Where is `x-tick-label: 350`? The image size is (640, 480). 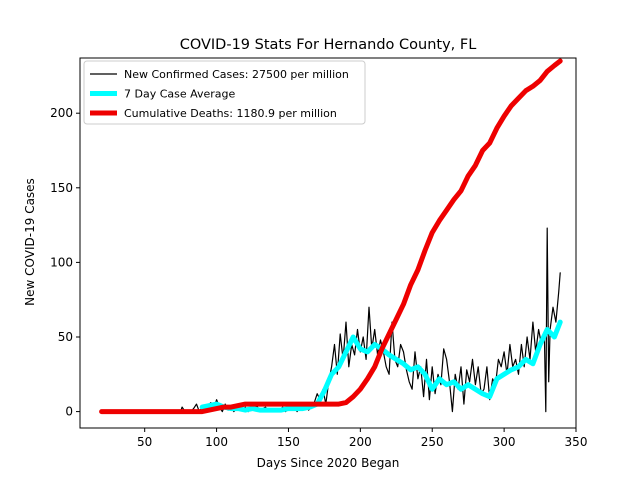
x-tick-label: 350 is located at coordinates (576, 442).